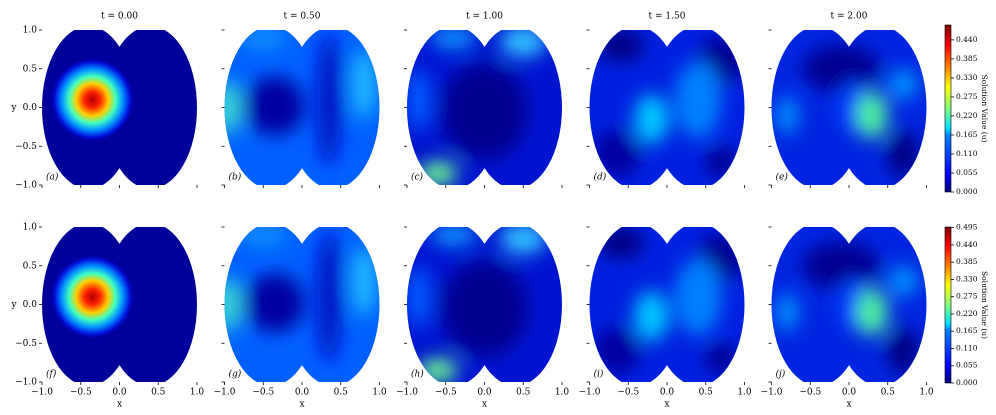  I want to click on panel-label: (g), so click(235, 374).